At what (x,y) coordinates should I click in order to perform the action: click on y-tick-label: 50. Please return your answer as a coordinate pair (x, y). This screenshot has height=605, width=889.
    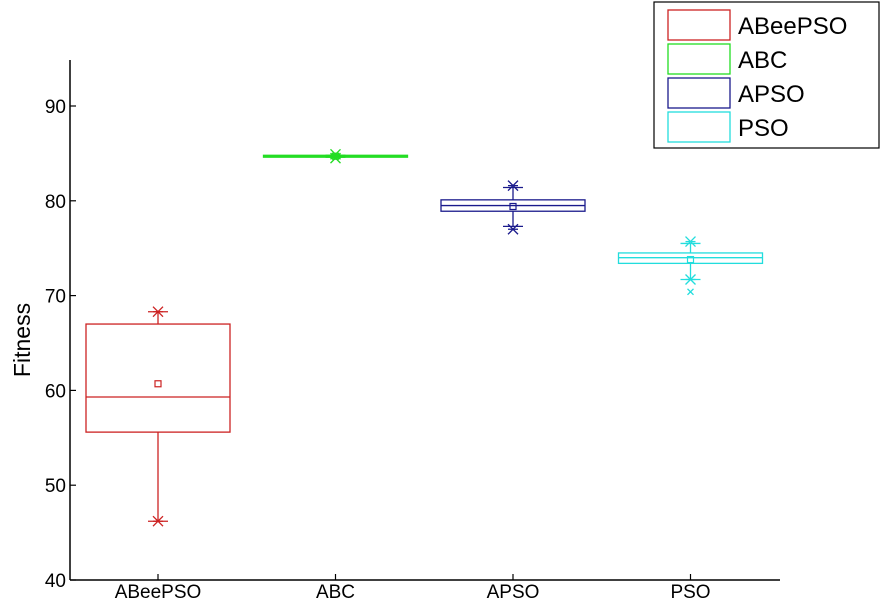
    Looking at the image, I should click on (55, 486).